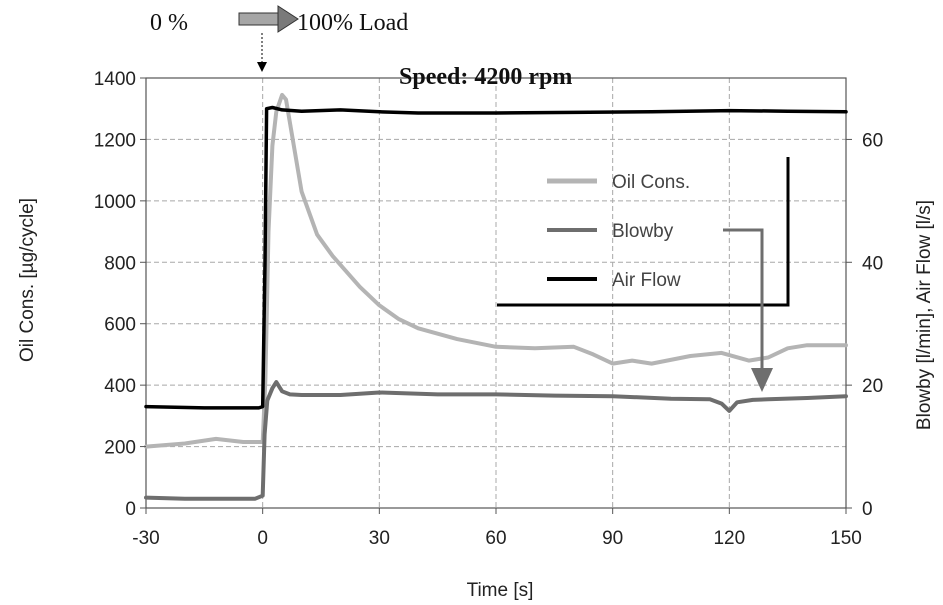  What do you see at coordinates (729, 538) in the screenshot?
I see `x-tick-label: 120` at bounding box center [729, 538].